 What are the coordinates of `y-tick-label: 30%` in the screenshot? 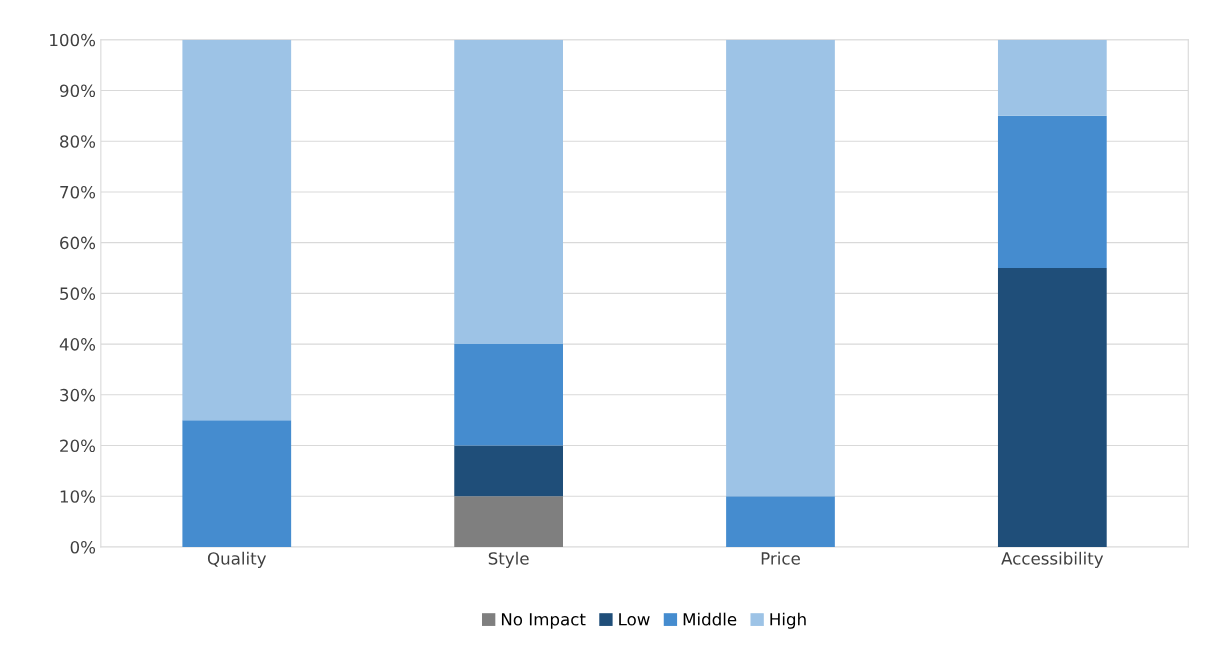 It's located at (78, 395).